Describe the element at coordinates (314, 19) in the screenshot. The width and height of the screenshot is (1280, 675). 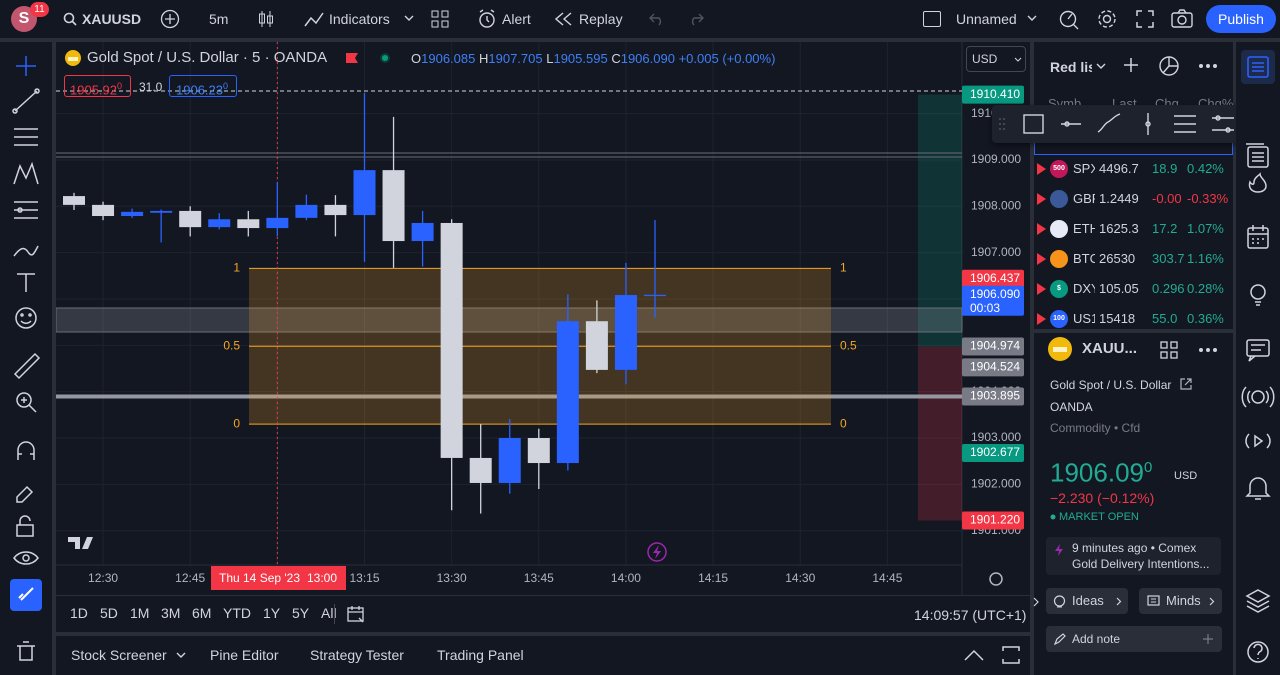
I see `indicators-icon` at that location.